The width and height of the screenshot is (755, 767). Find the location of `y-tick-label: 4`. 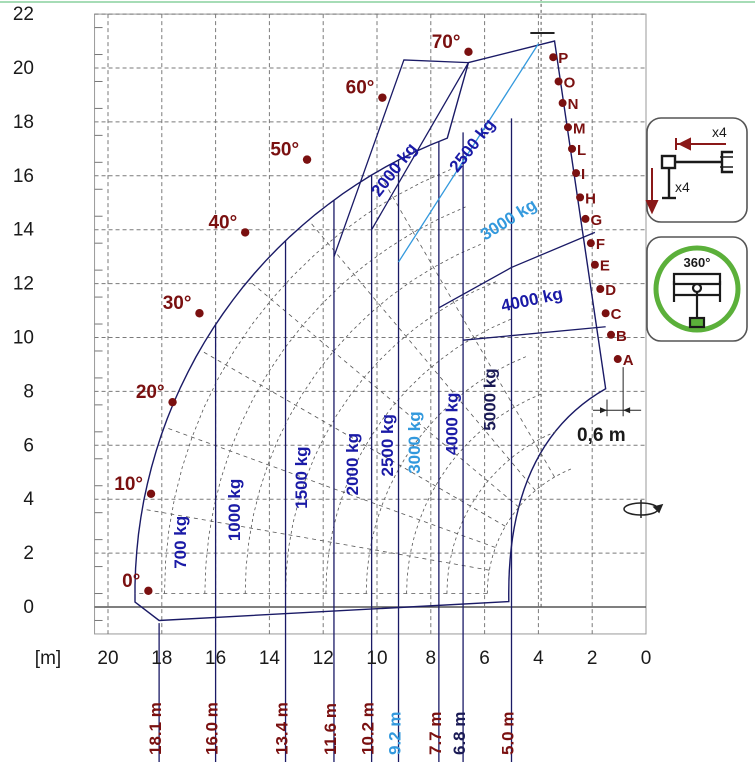

y-tick-label: 4 is located at coordinates (28, 499).